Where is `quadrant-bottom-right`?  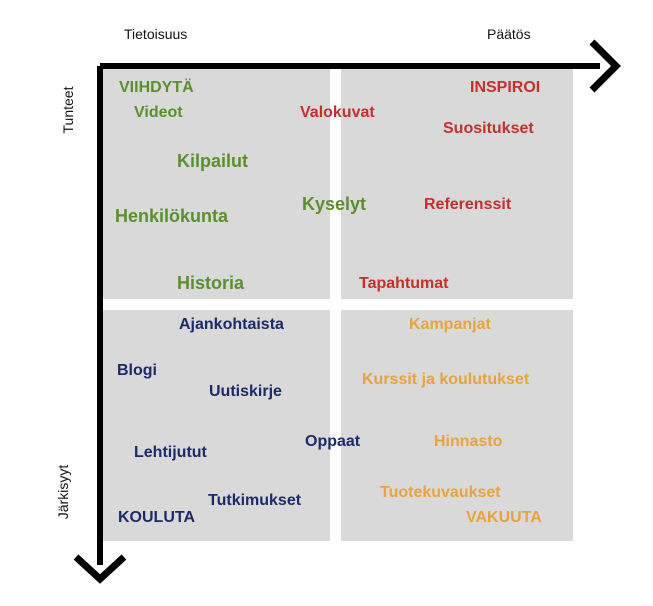
quadrant-bottom-right is located at coordinates (457, 425).